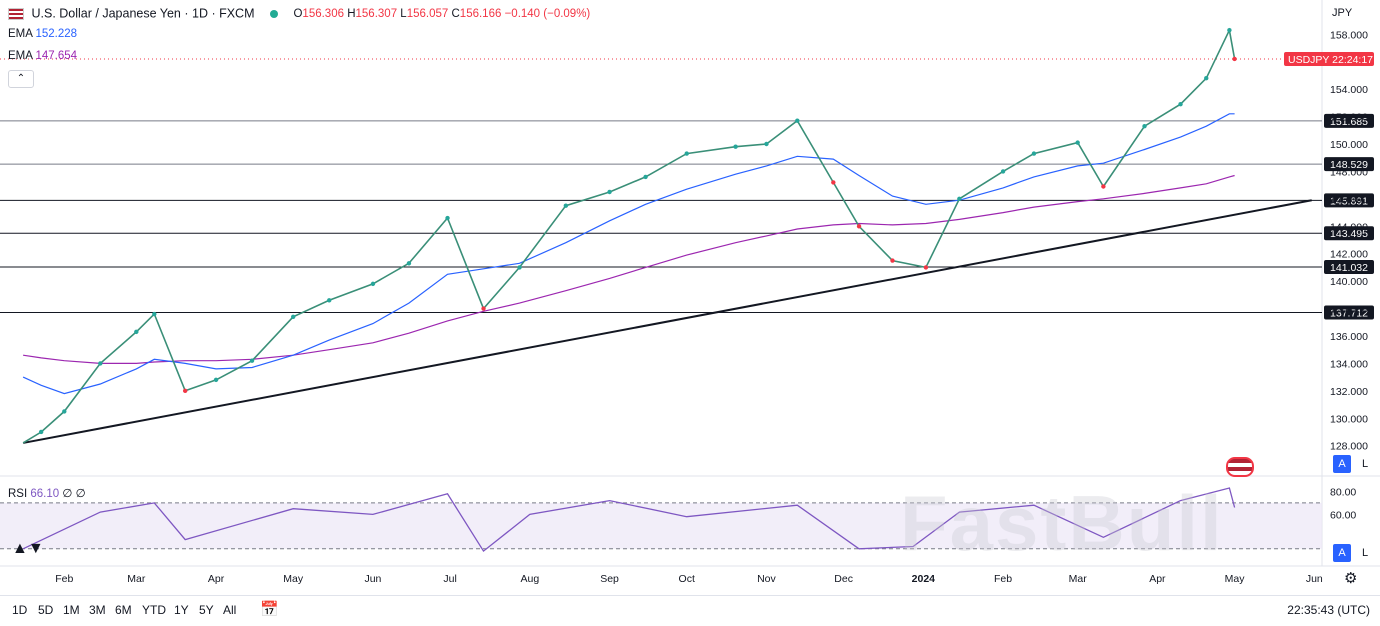  What do you see at coordinates (1240, 467) in the screenshot?
I see `news-flag-icon` at bounding box center [1240, 467].